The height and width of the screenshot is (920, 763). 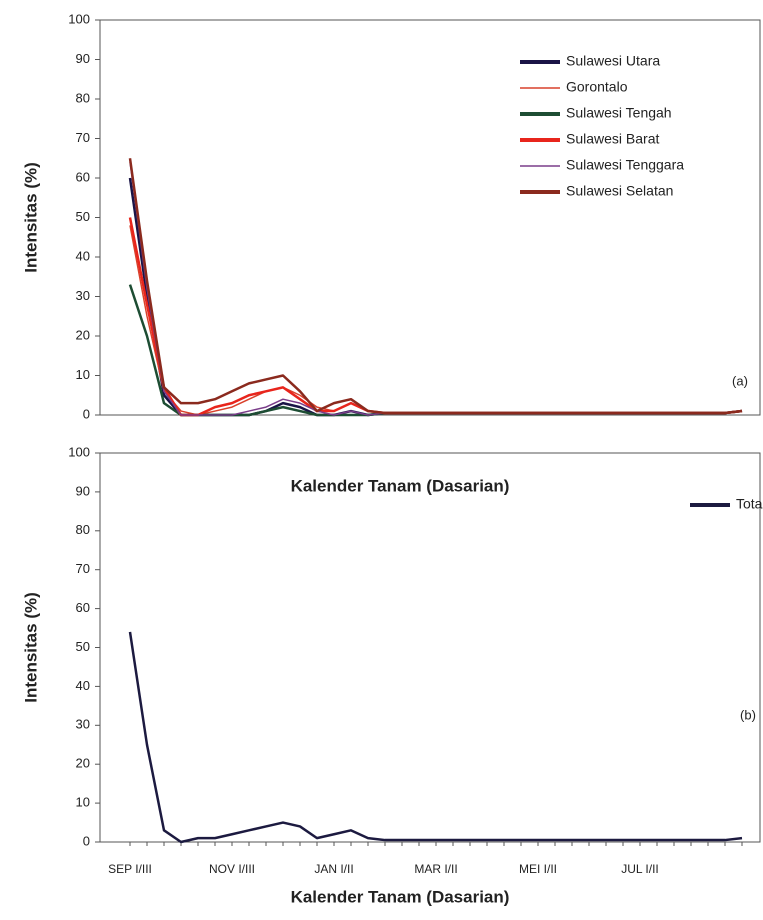 I want to click on legend-label: Sulawesi Utara, so click(x=613, y=61).